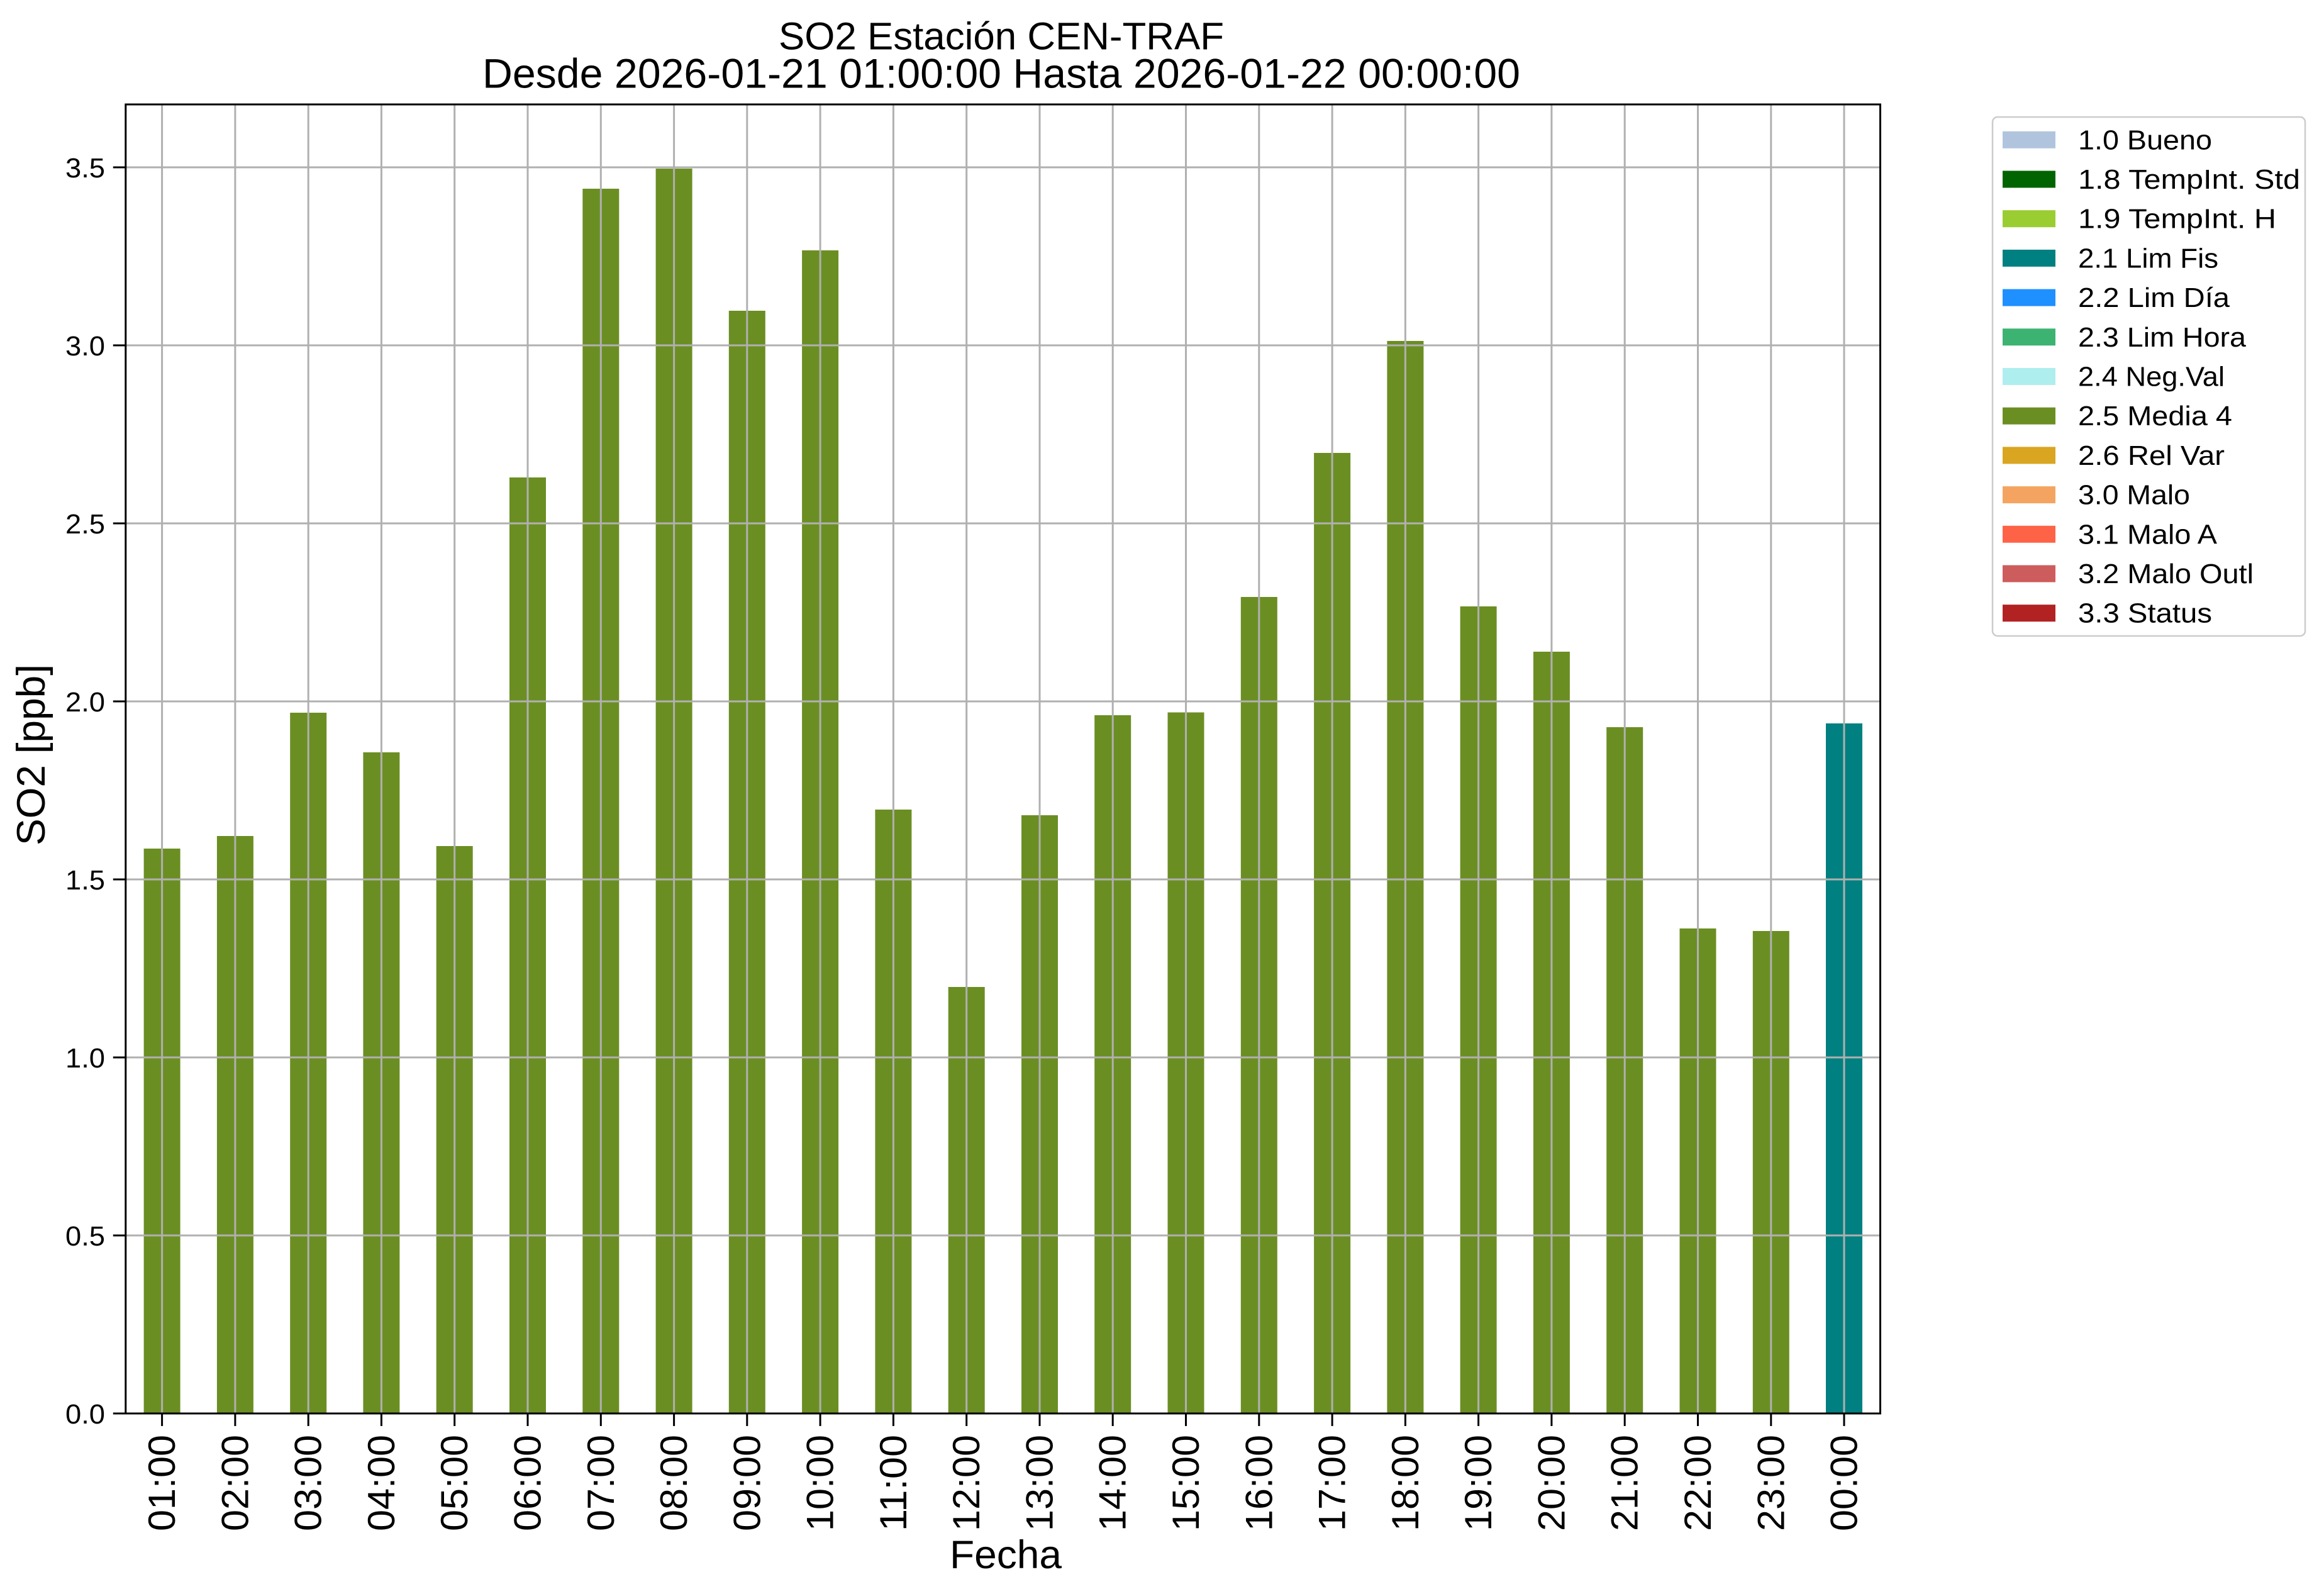 The width and height of the screenshot is (2324, 1594). Describe the element at coordinates (2154, 297) in the screenshot. I see `svg-text: 2.2 Lim Día` at that location.